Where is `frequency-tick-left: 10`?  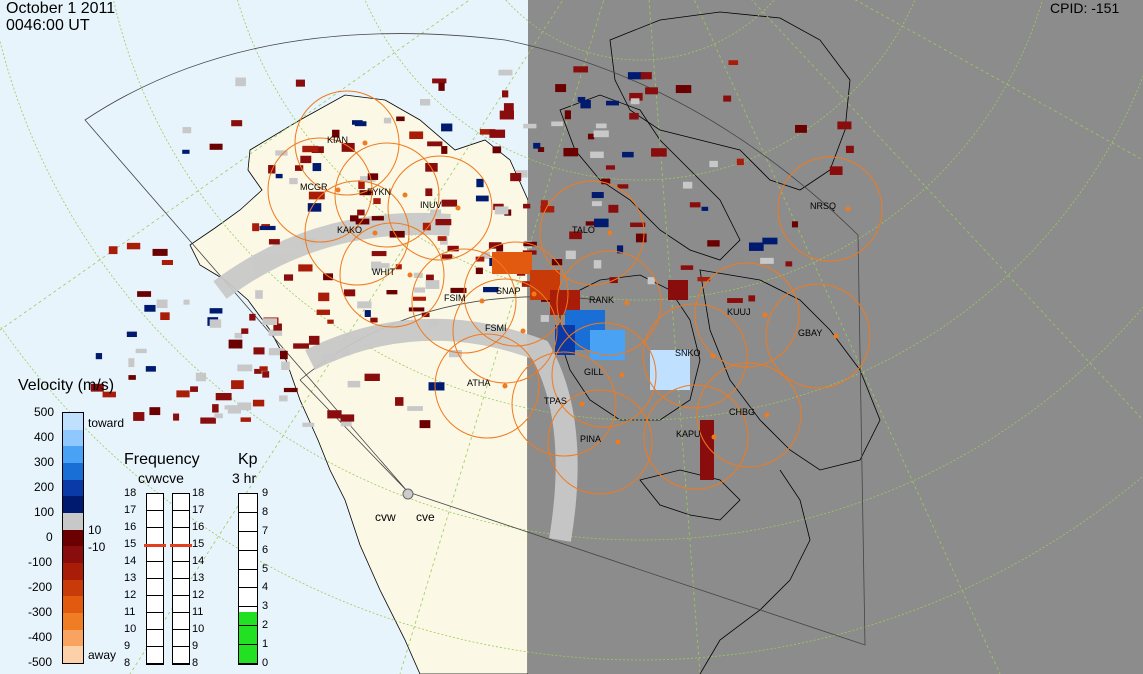
frequency-tick-left: 10 is located at coordinates (130, 629).